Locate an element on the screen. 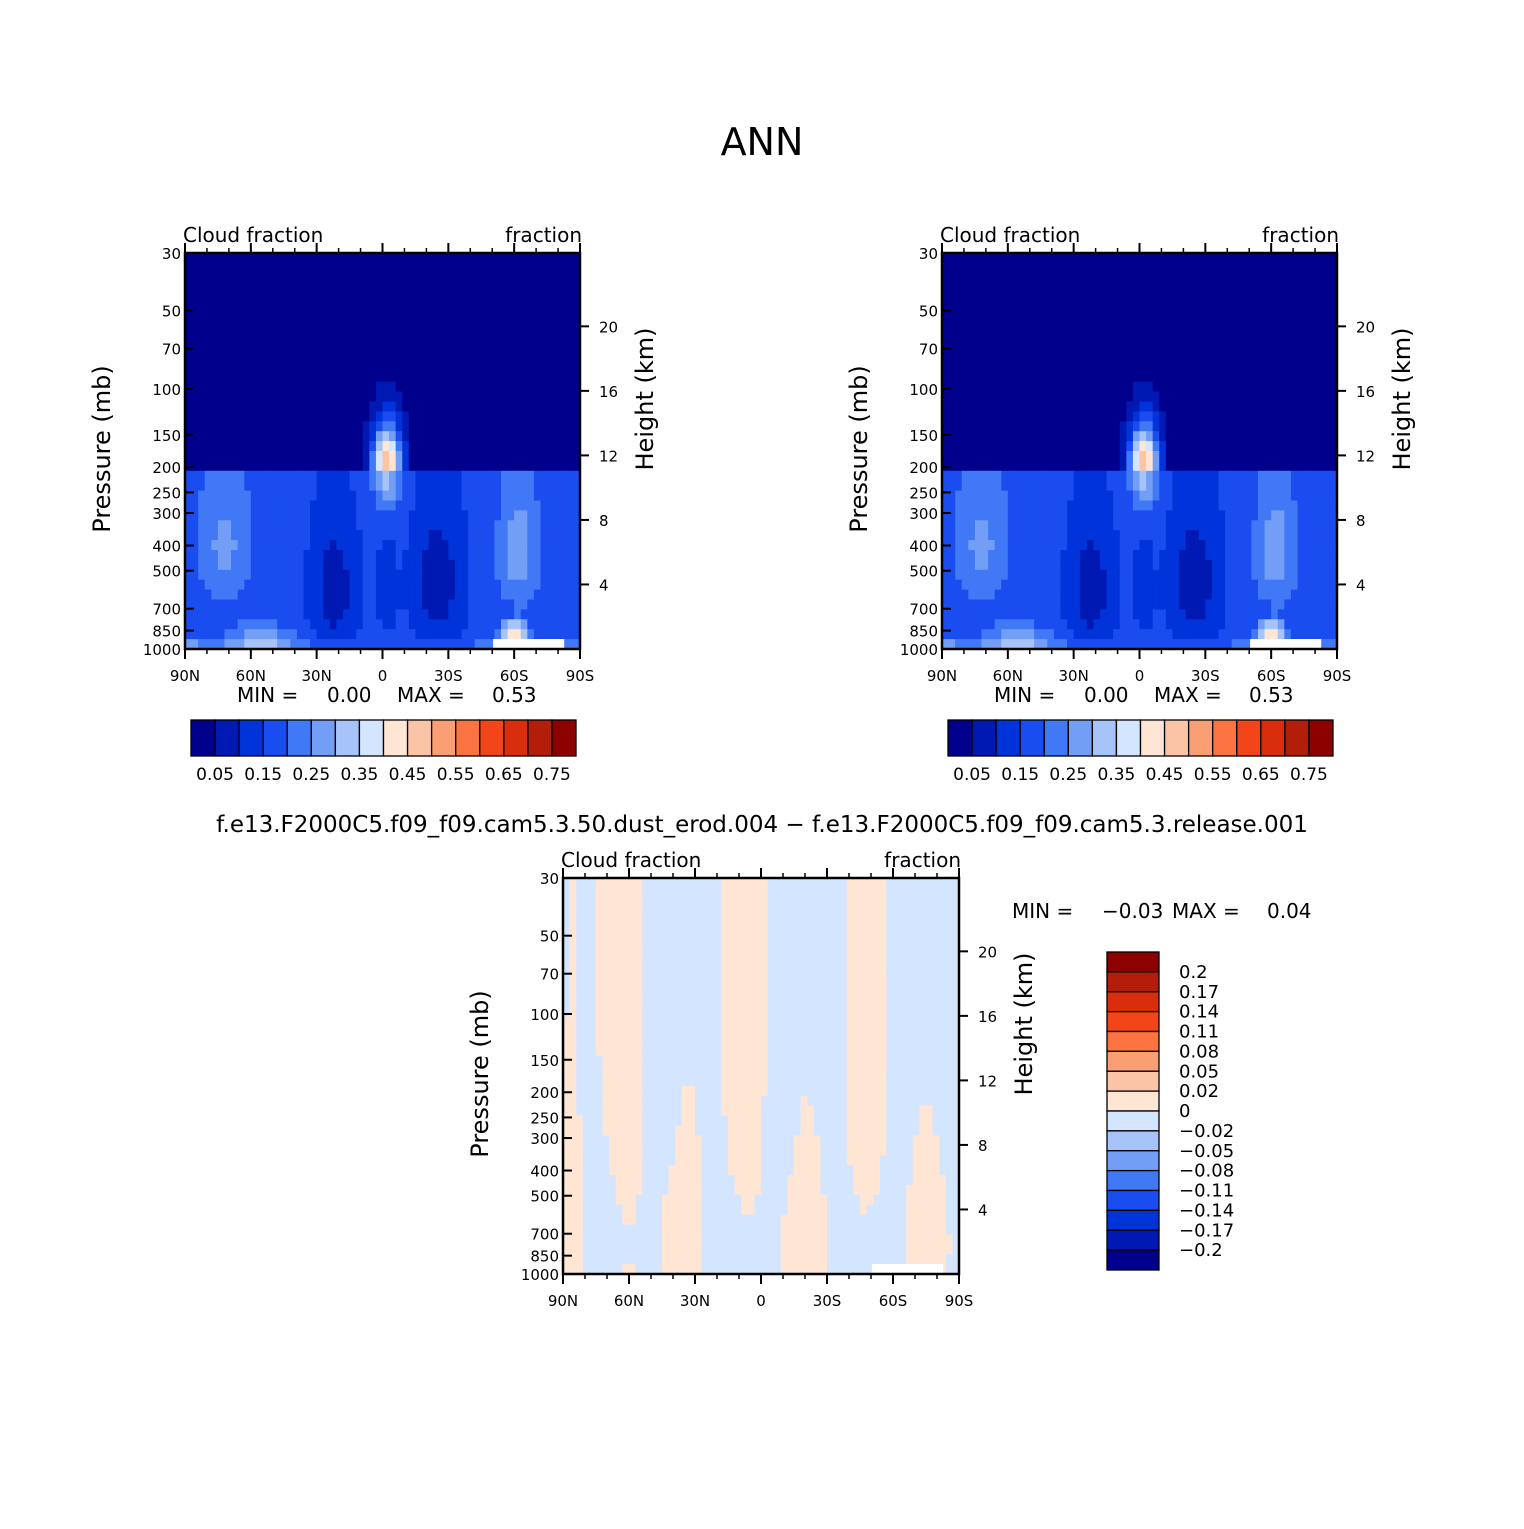 This screenshot has width=1524, height=1529. colorbar-label: 0.15 is located at coordinates (263, 775).